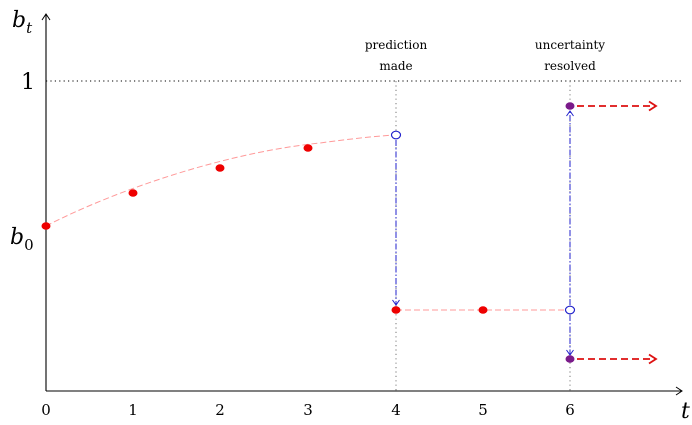 This screenshot has height=425, width=692. I want to click on post-prediction-point-t5, so click(483, 310).